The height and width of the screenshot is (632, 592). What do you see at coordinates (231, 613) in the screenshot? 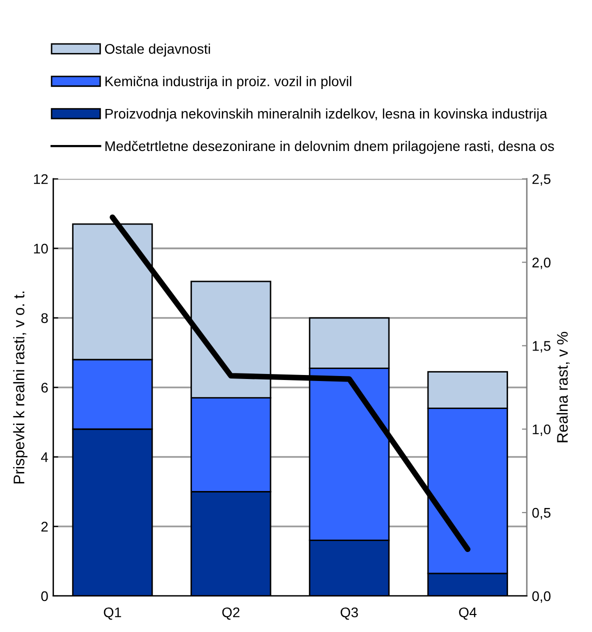
I see `x-tick-label: Q2` at bounding box center [231, 613].